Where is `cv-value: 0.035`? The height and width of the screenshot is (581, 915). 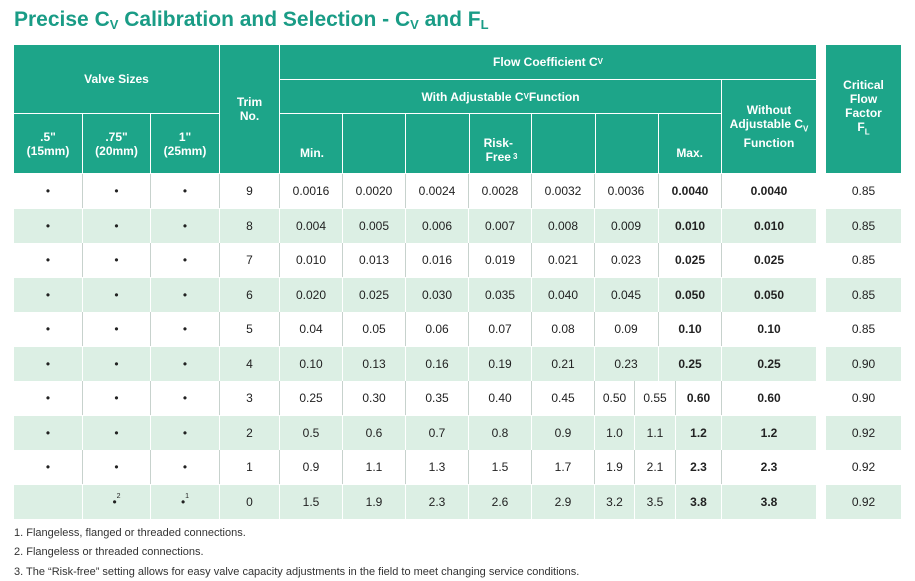
cv-value: 0.035 is located at coordinates (500, 294).